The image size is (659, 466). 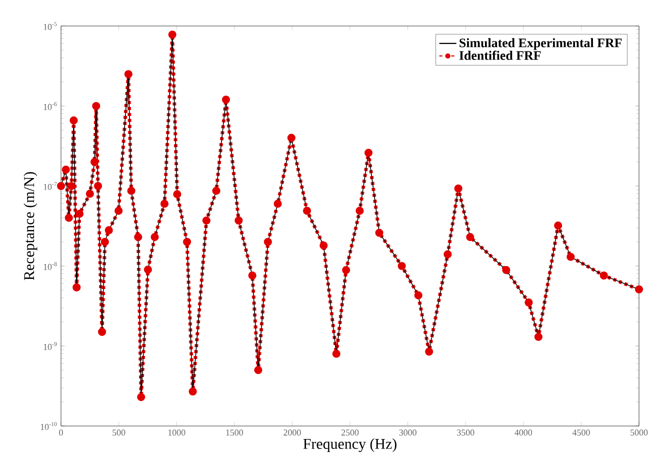 What do you see at coordinates (235, 433) in the screenshot?
I see `x-tick-label: 1500` at bounding box center [235, 433].